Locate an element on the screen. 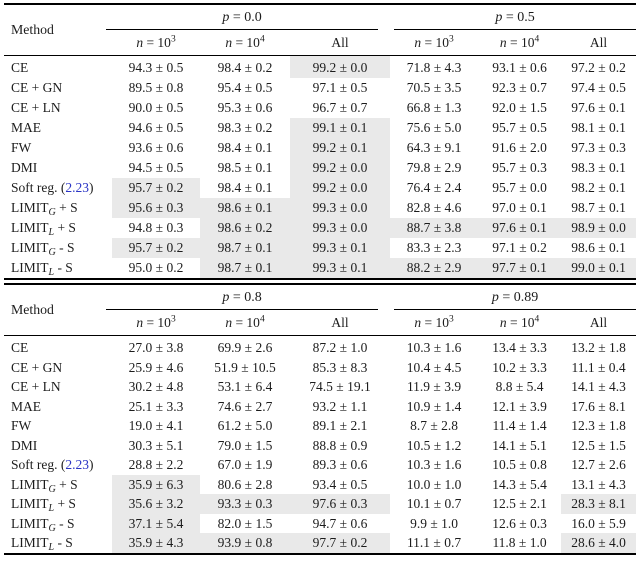 This screenshot has height=568, width=640. value-cell: 98.1 ± 0.1 is located at coordinates (598, 127).